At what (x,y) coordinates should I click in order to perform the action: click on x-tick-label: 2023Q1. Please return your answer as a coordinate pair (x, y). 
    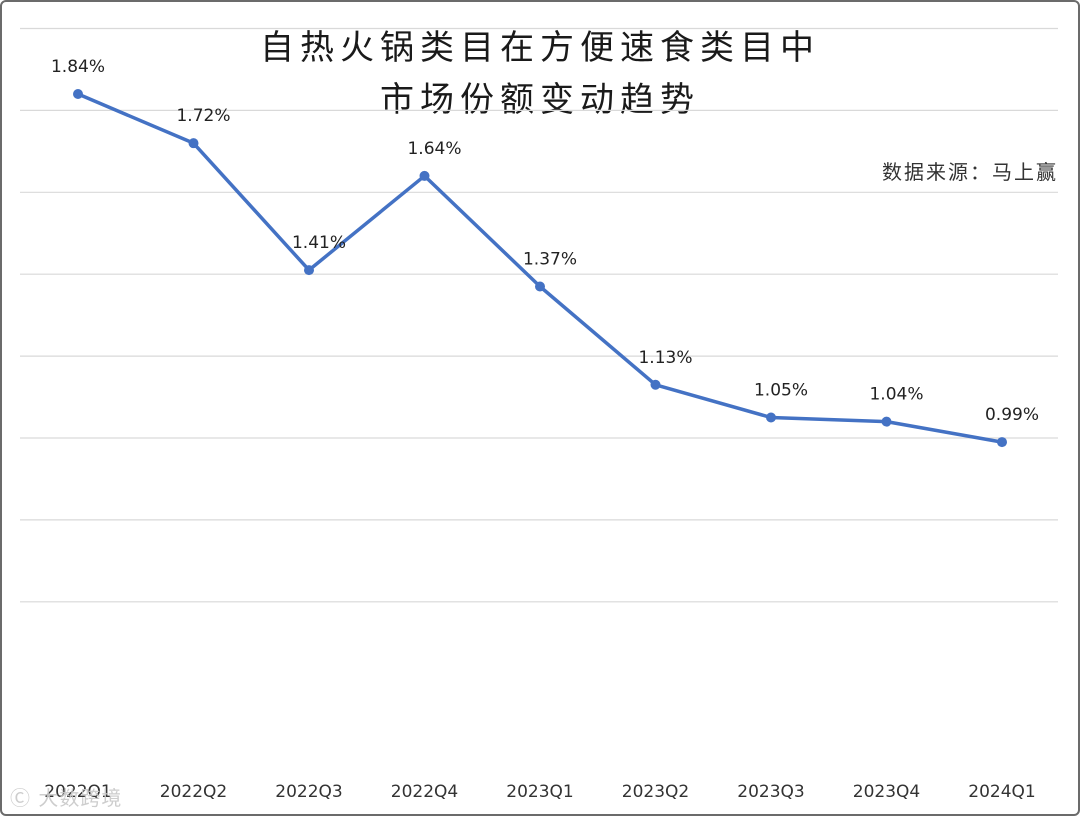
    Looking at the image, I should click on (539, 792).